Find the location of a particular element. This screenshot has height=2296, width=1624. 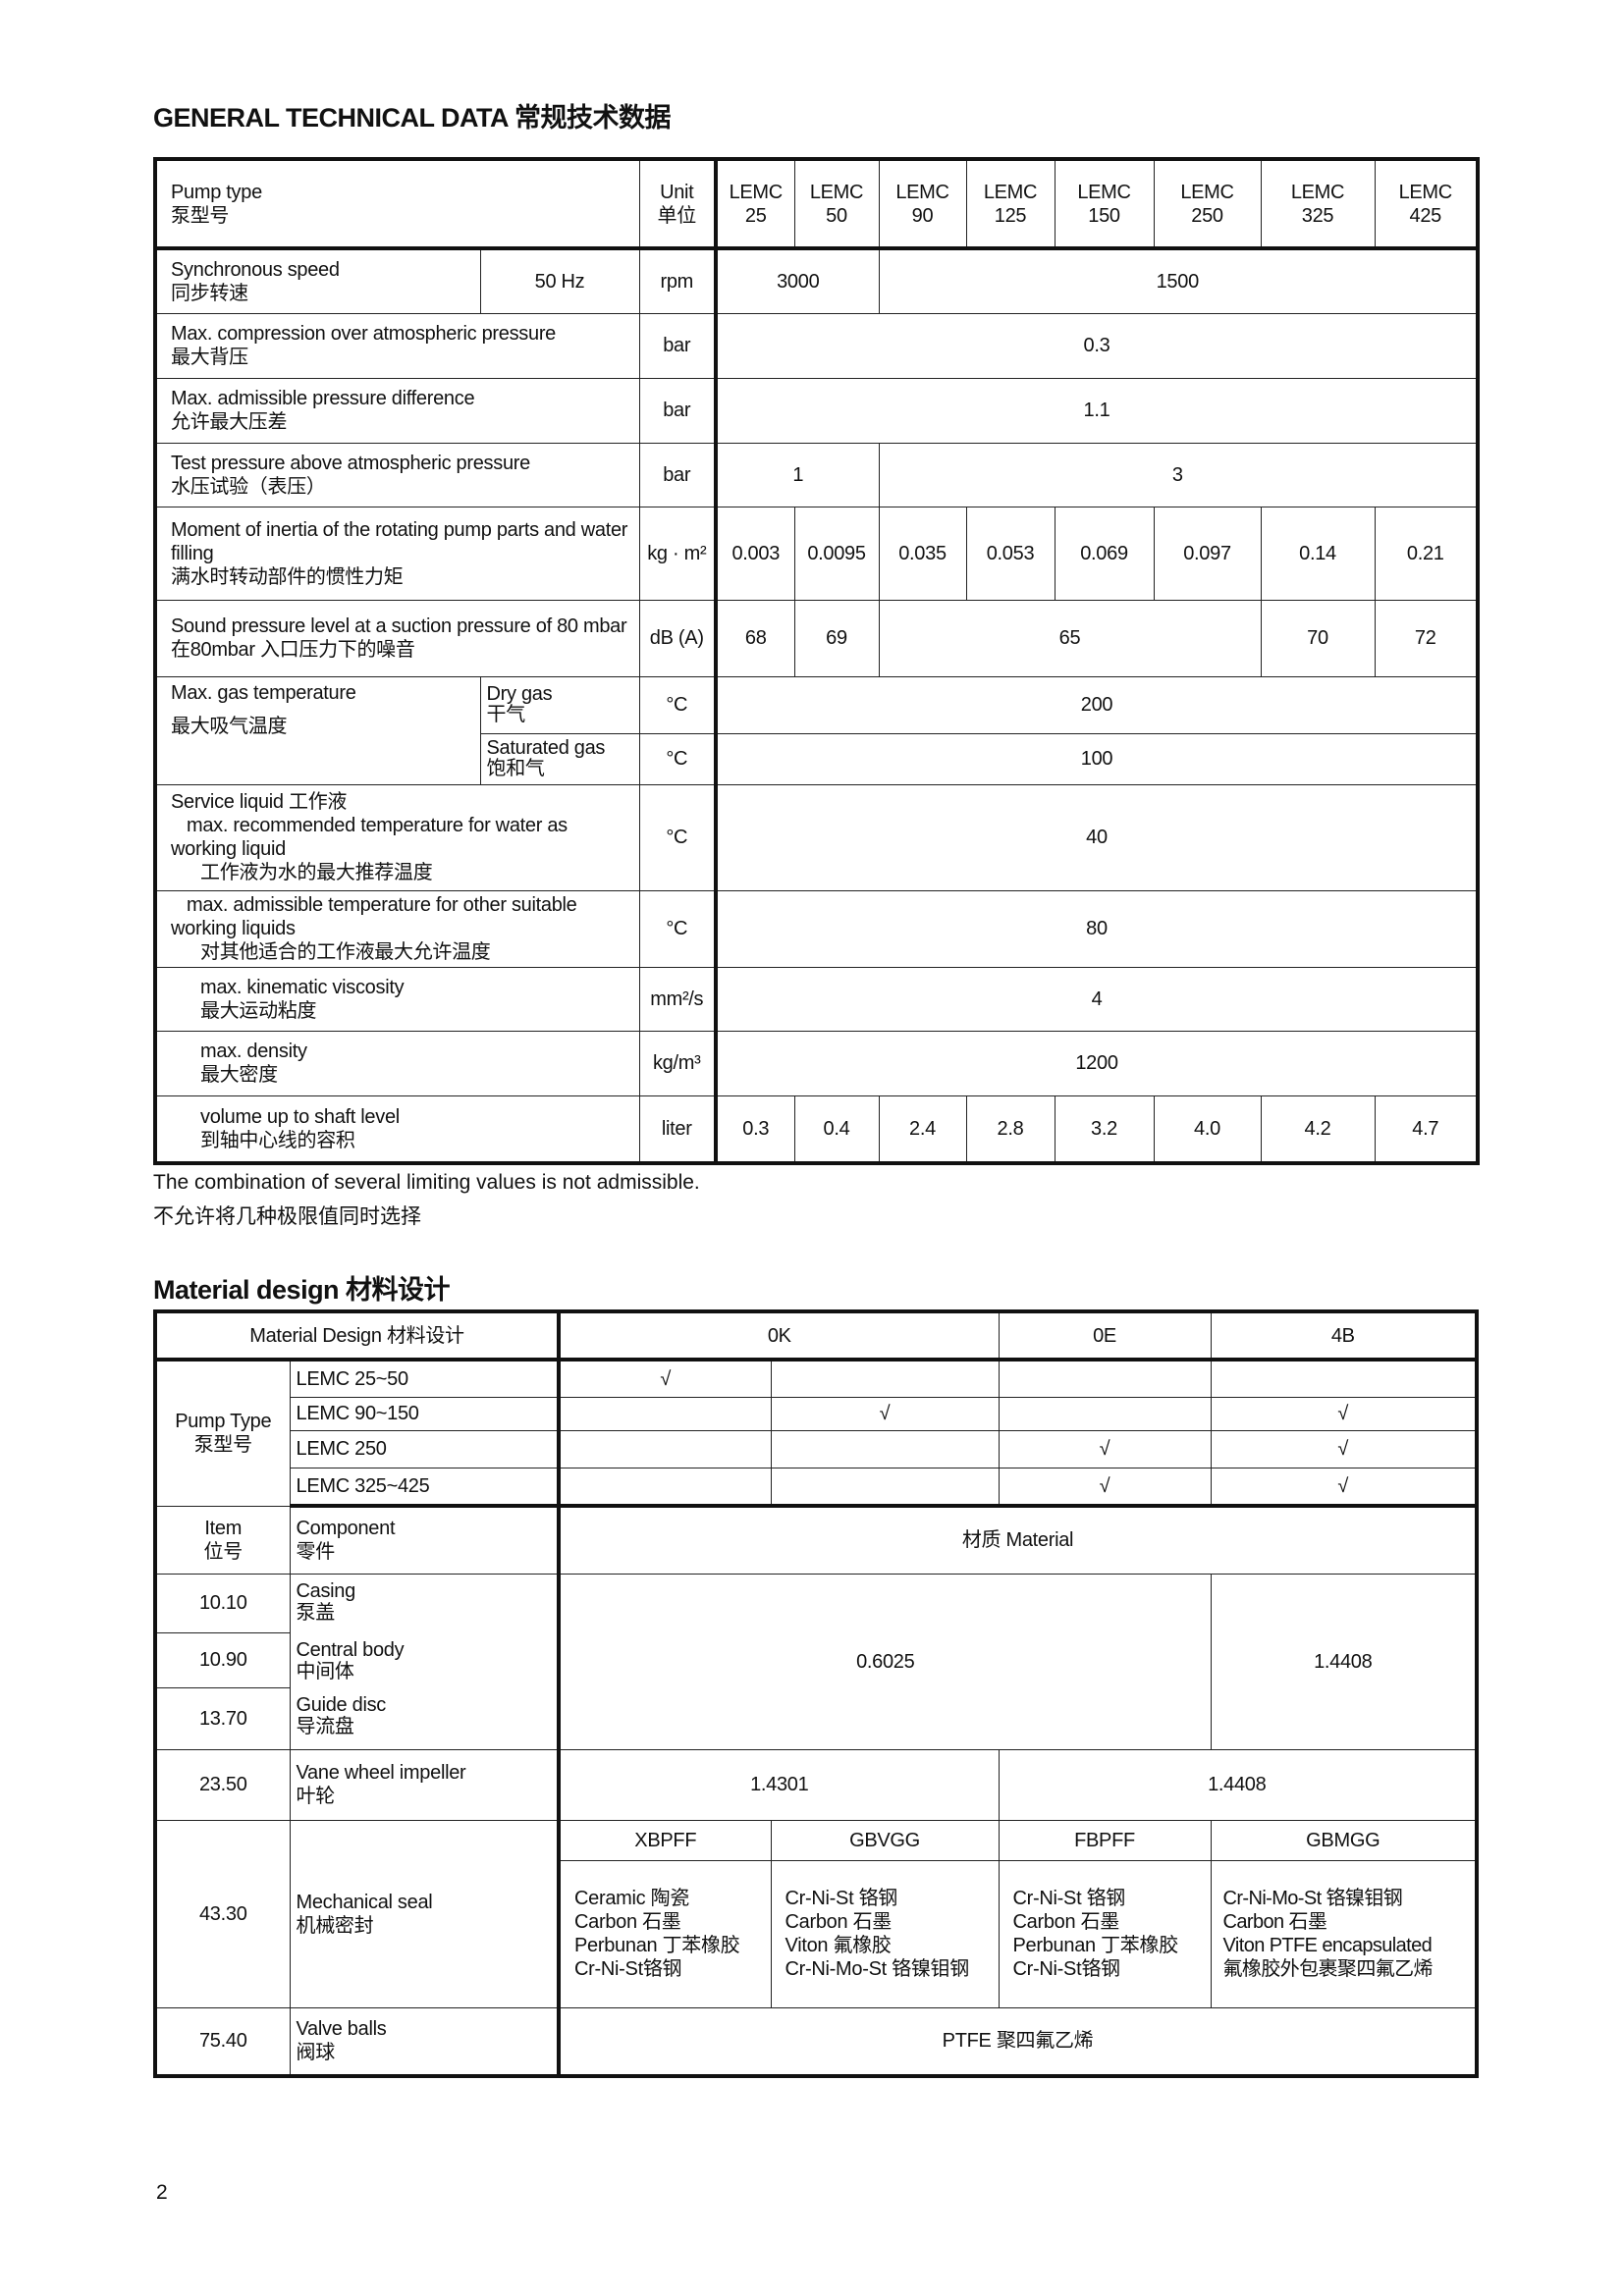

label-cn: 水压试验（表压） is located at coordinates (248, 487).